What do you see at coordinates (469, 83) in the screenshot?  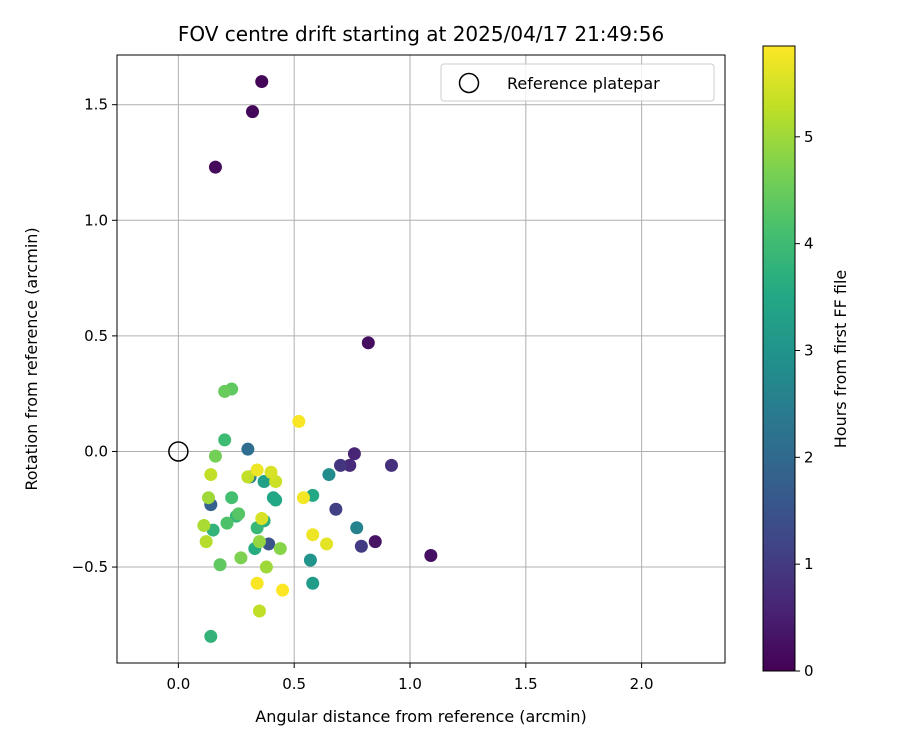 I see `legend-reference-marker-icon` at bounding box center [469, 83].